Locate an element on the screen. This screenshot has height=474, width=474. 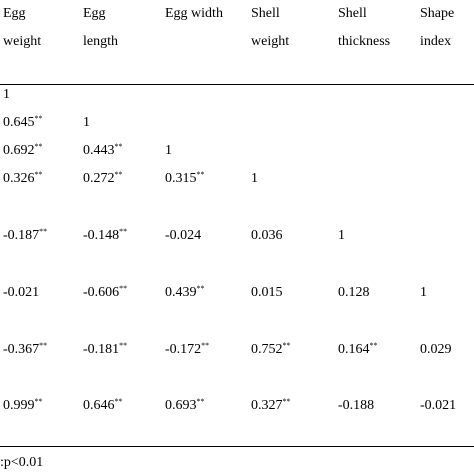
cell-value: 0.029 is located at coordinates (436, 349).